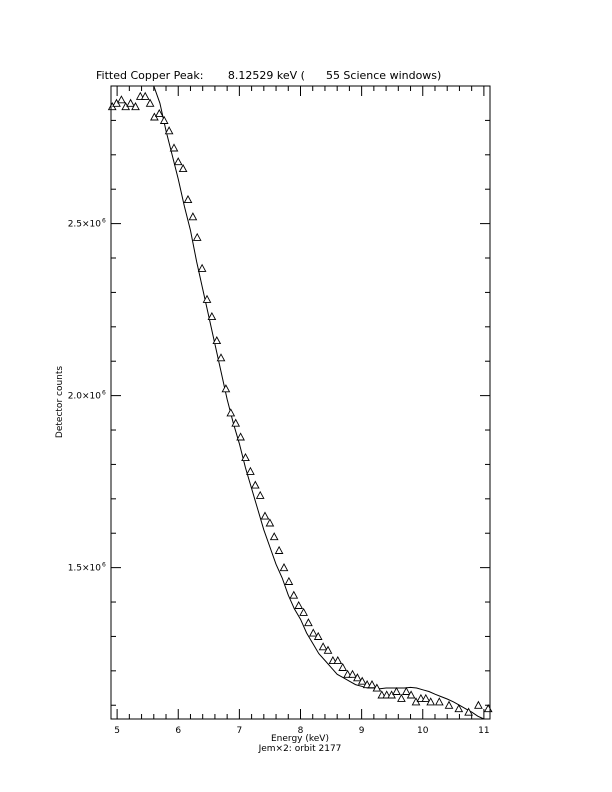 The height and width of the screenshot is (792, 612). I want to click on x-tick-label: 6, so click(178, 731).